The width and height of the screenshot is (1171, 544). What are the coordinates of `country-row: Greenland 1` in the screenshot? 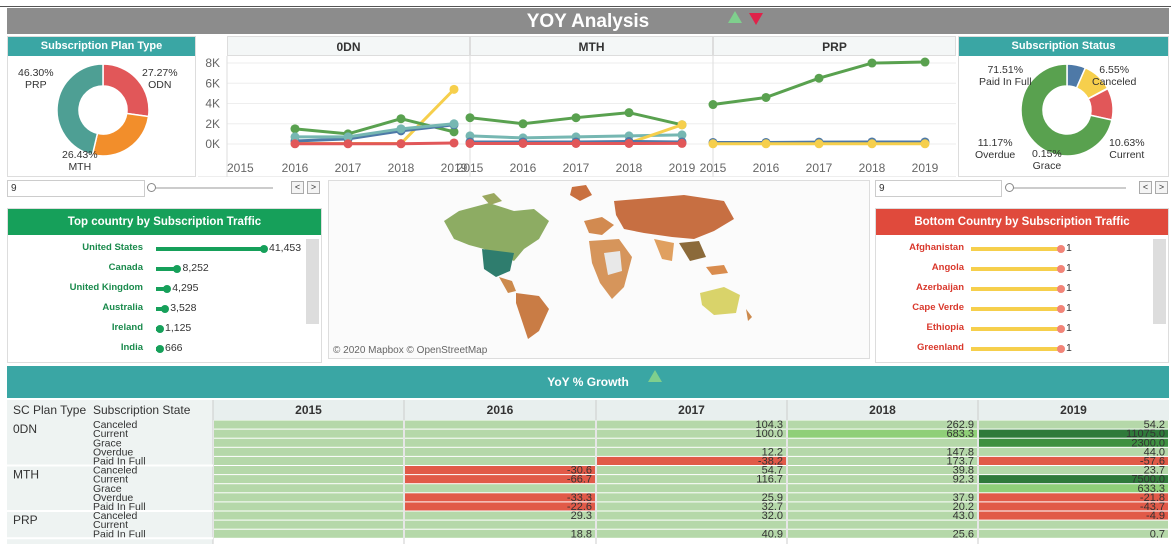 It's located at (1016, 348).